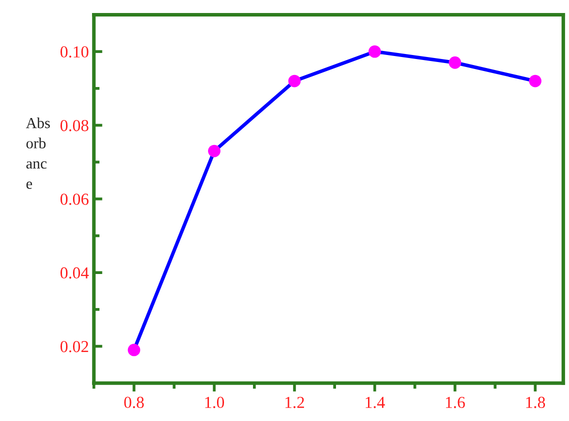  What do you see at coordinates (74, 199) in the screenshot?
I see `y-tick-label: 0.06` at bounding box center [74, 199].